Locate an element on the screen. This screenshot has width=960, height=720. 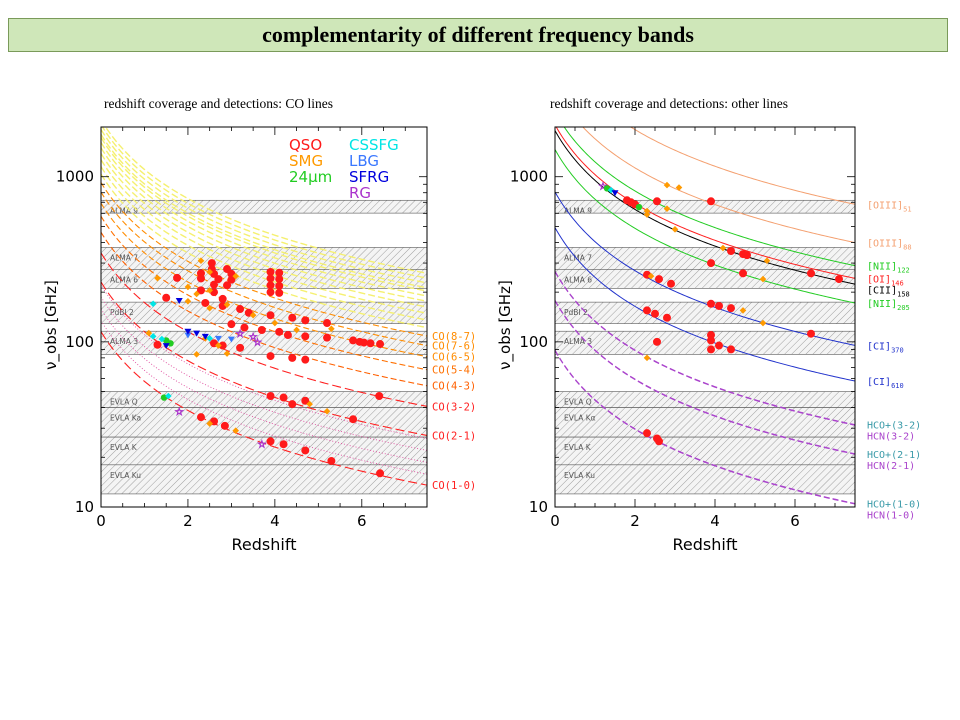
line-label: CO(5-4) is located at coordinates (454, 371).